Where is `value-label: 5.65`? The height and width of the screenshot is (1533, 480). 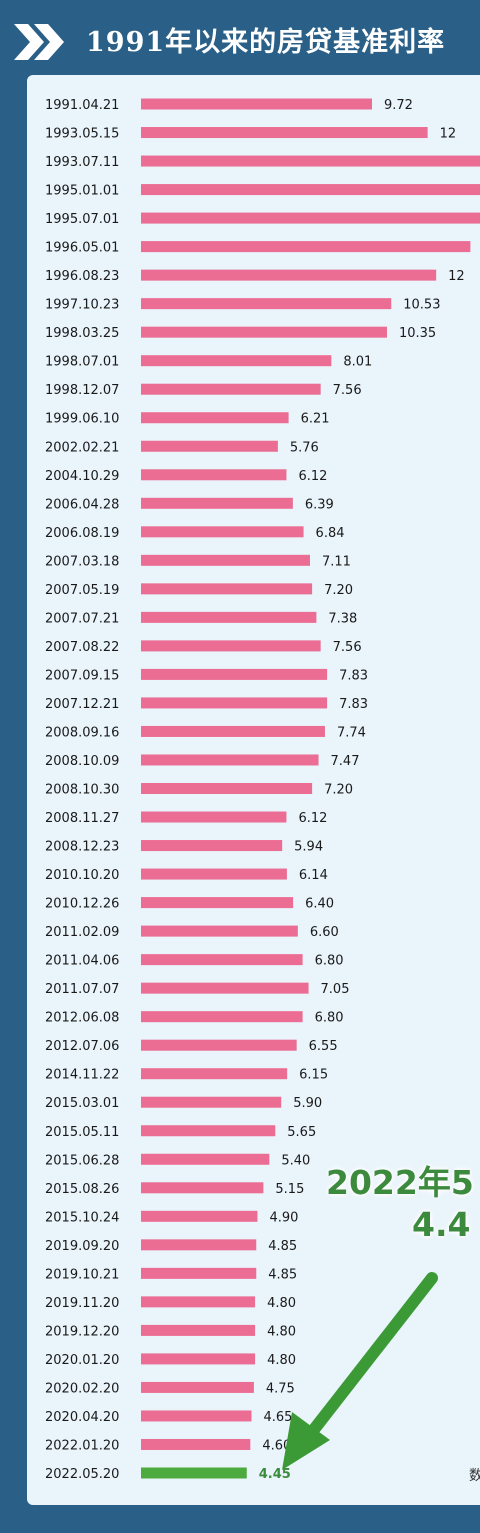
value-label: 5.65 is located at coordinates (301, 1132).